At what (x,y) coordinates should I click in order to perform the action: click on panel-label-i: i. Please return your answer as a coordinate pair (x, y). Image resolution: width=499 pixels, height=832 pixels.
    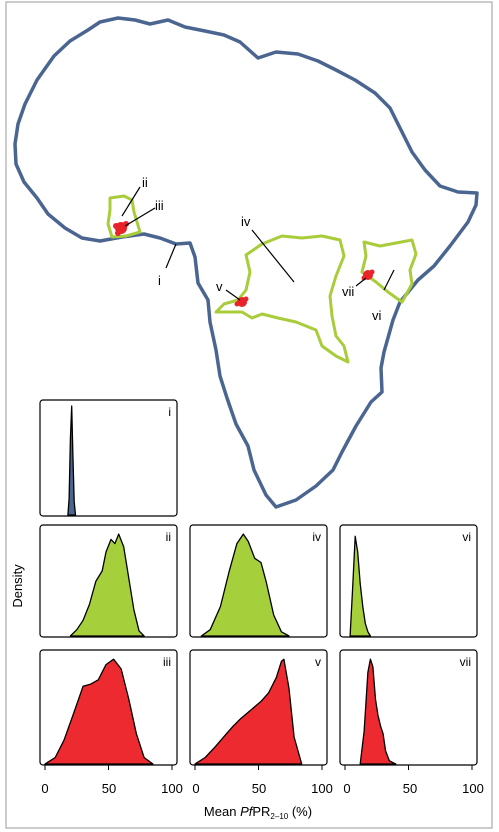
    Looking at the image, I should click on (169, 412).